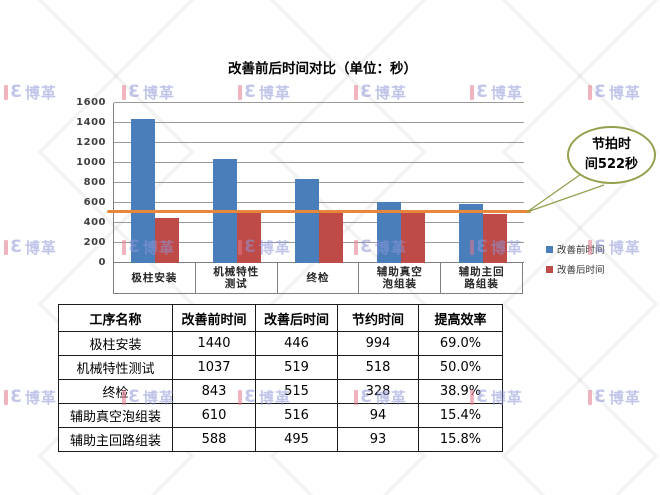 This screenshot has height=495, width=660. I want to click on table-cell: 516, so click(296, 415).